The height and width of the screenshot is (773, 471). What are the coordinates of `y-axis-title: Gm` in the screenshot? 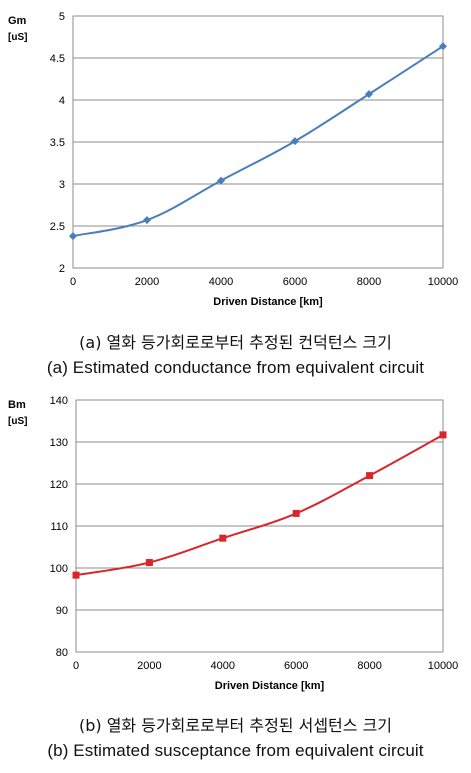 It's located at (17, 21).